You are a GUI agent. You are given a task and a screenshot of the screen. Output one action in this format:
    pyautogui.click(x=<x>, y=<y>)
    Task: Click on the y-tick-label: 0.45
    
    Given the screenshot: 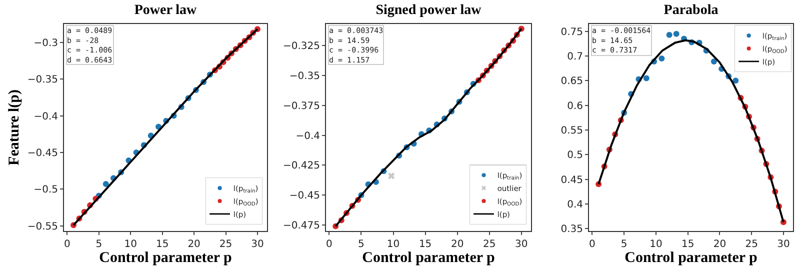 What is the action you would take?
    pyautogui.click(x=571, y=180)
    